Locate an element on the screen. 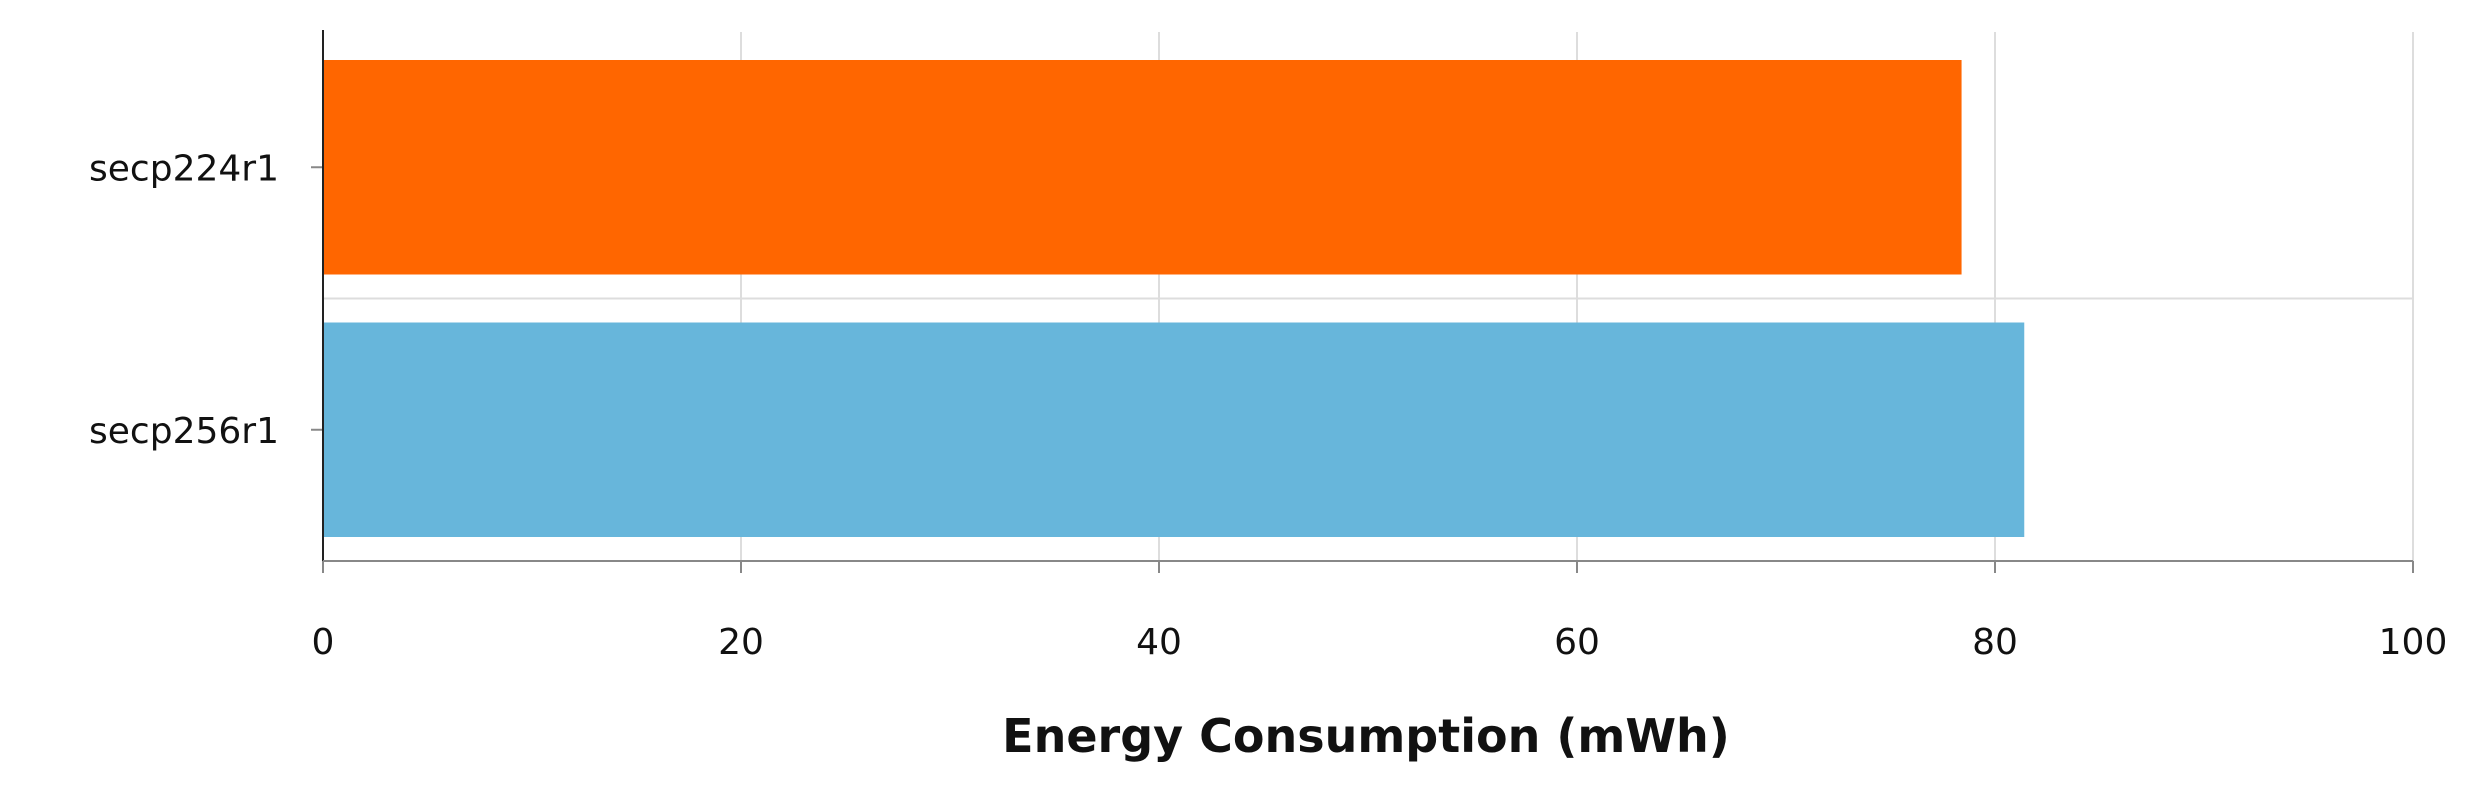 This screenshot has width=2488, height=803. y-tick-label: secp224r1 is located at coordinates (184, 168).